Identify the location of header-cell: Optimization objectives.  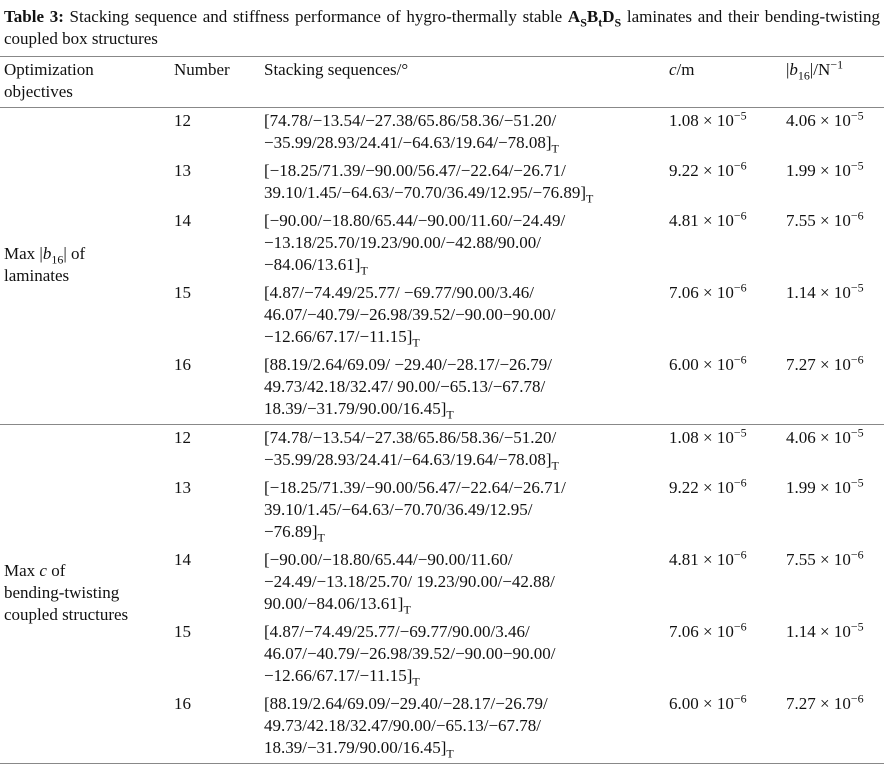
(87, 82).